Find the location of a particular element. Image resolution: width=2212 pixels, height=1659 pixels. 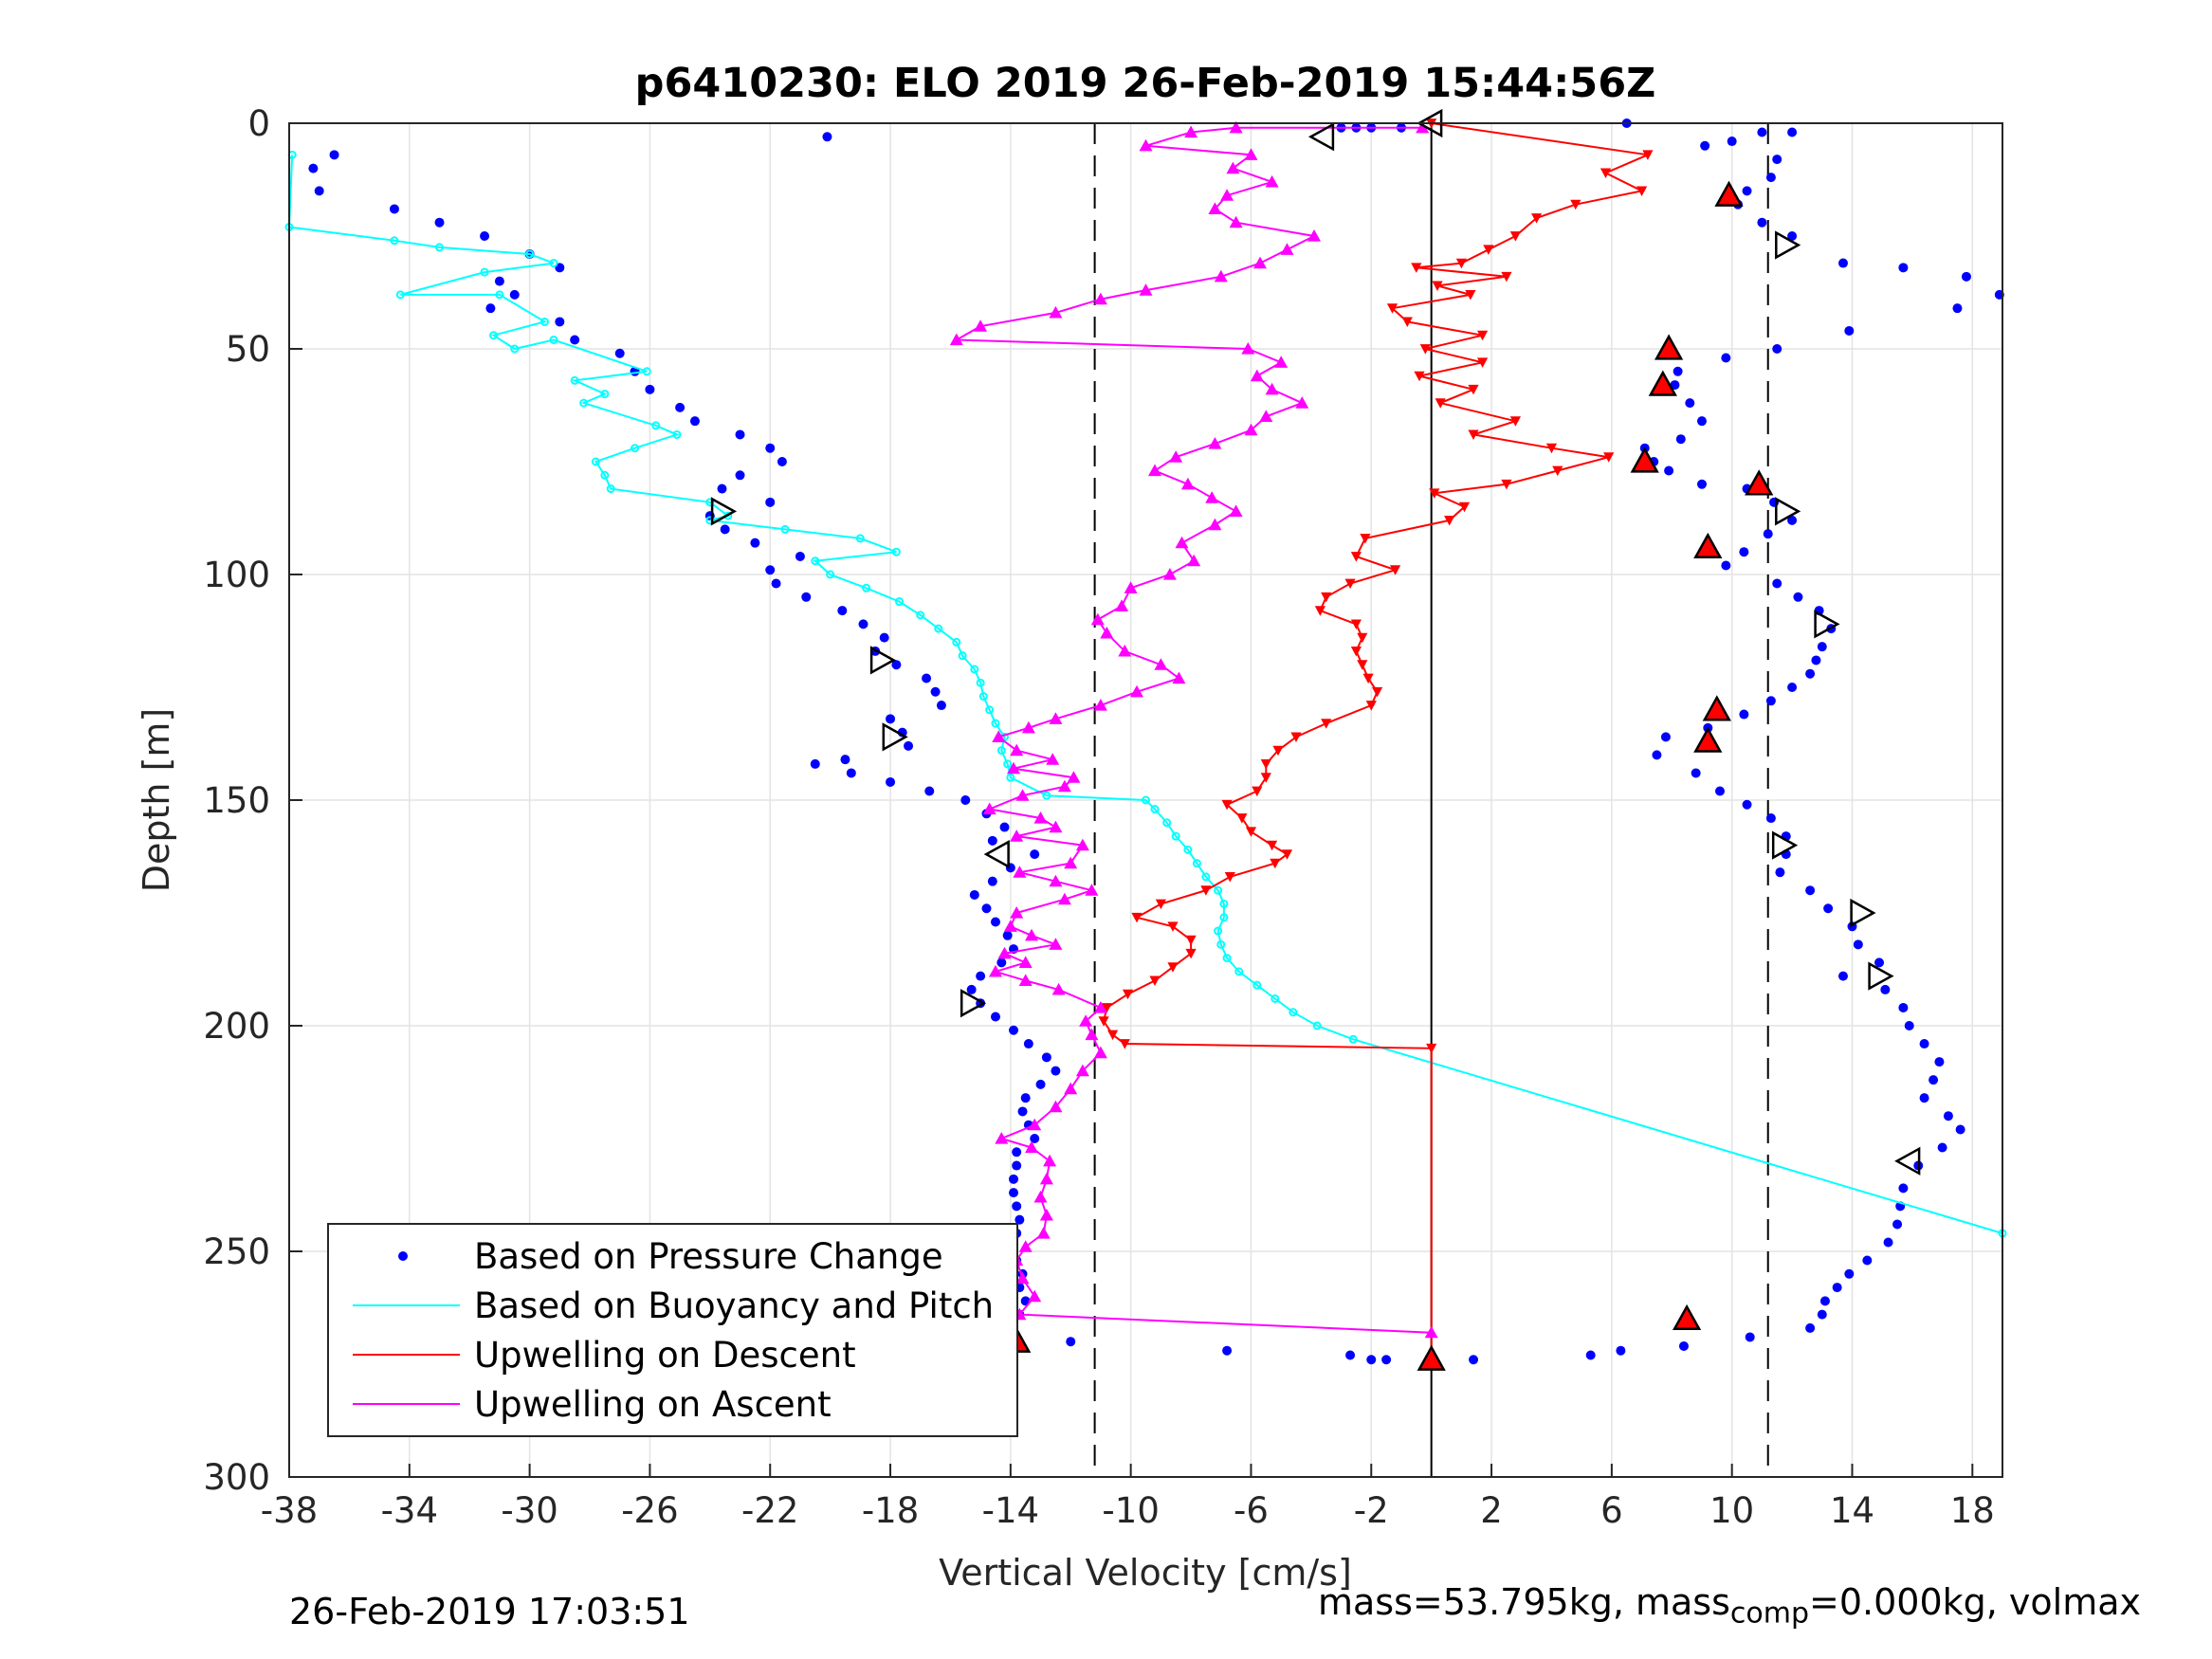

y-tick-label: 250 is located at coordinates (236, 1251).